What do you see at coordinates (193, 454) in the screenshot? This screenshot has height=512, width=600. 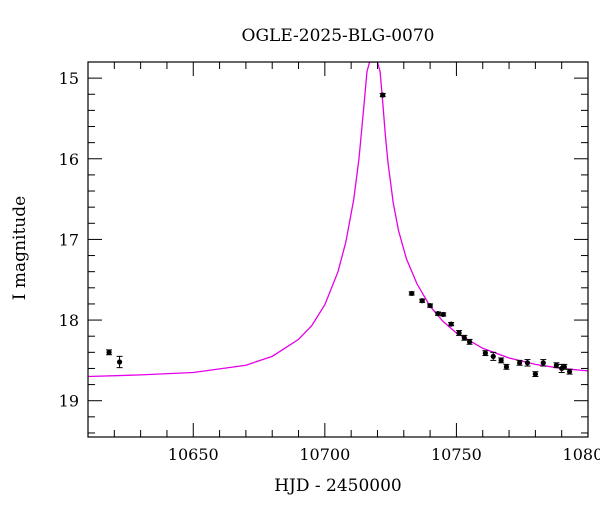 I see `x-tick-label: 10650` at bounding box center [193, 454].